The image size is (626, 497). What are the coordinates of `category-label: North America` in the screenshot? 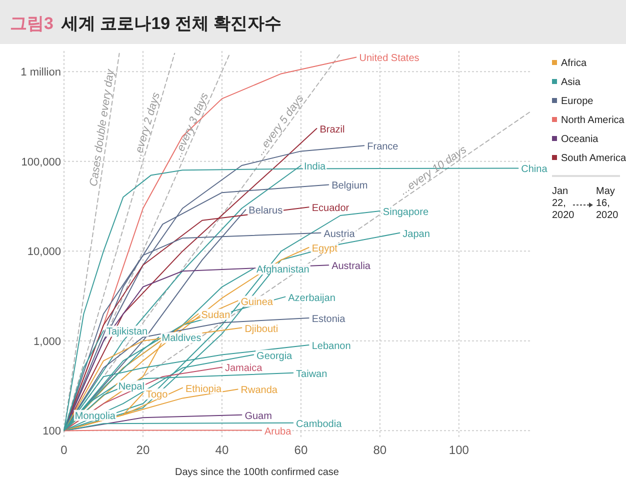 It's located at (593, 120).